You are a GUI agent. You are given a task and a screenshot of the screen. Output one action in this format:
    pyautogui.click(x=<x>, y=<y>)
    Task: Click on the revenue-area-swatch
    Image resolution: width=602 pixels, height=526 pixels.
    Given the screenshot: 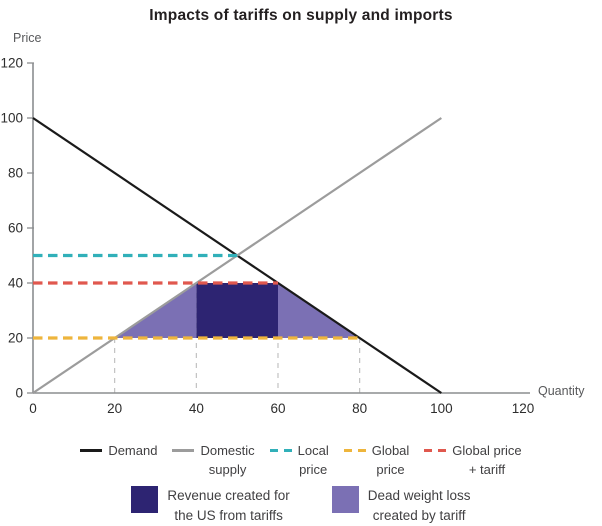 What is the action you would take?
    pyautogui.click(x=145, y=499)
    